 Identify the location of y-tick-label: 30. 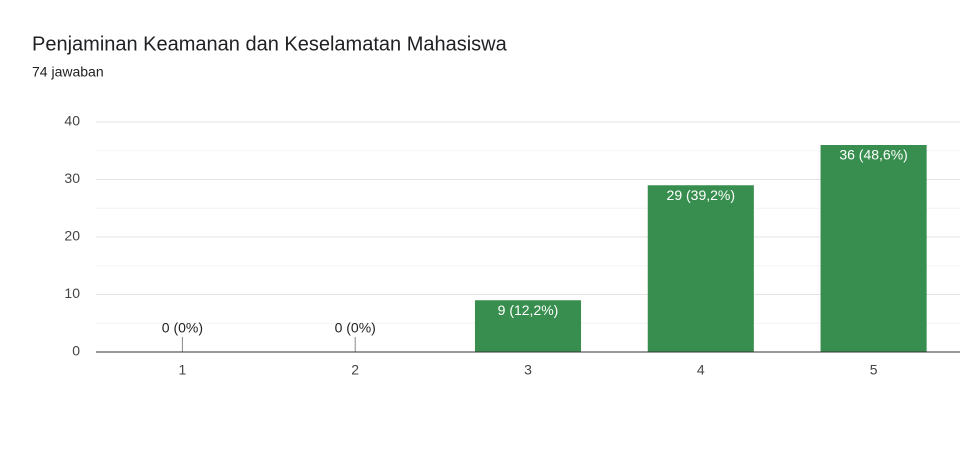
(72, 178).